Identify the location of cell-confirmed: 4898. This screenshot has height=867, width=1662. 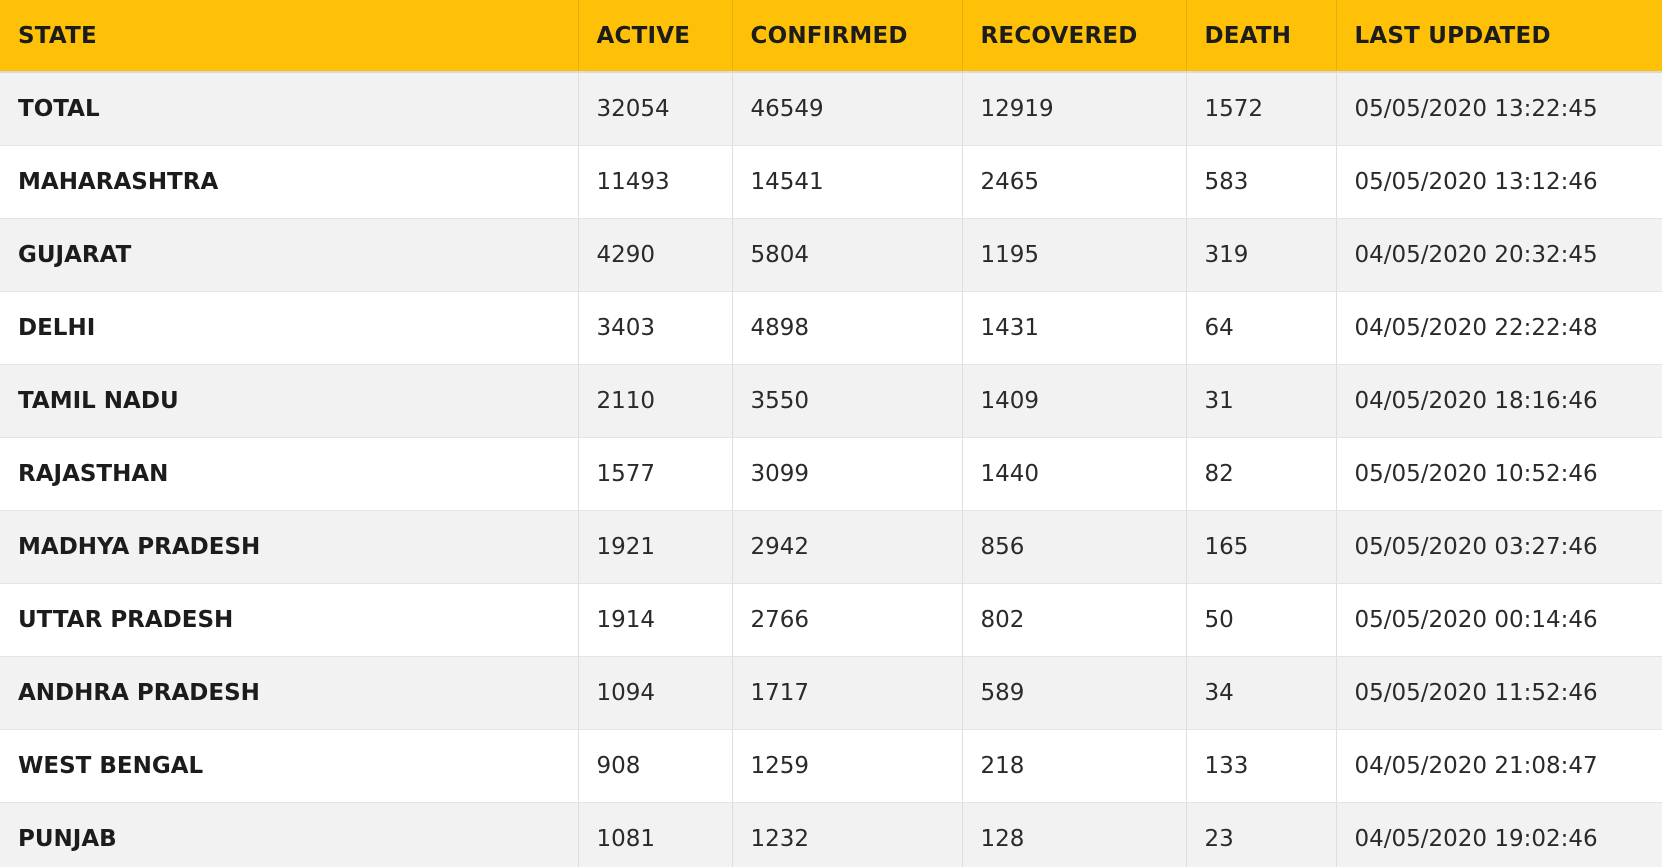
(847, 328).